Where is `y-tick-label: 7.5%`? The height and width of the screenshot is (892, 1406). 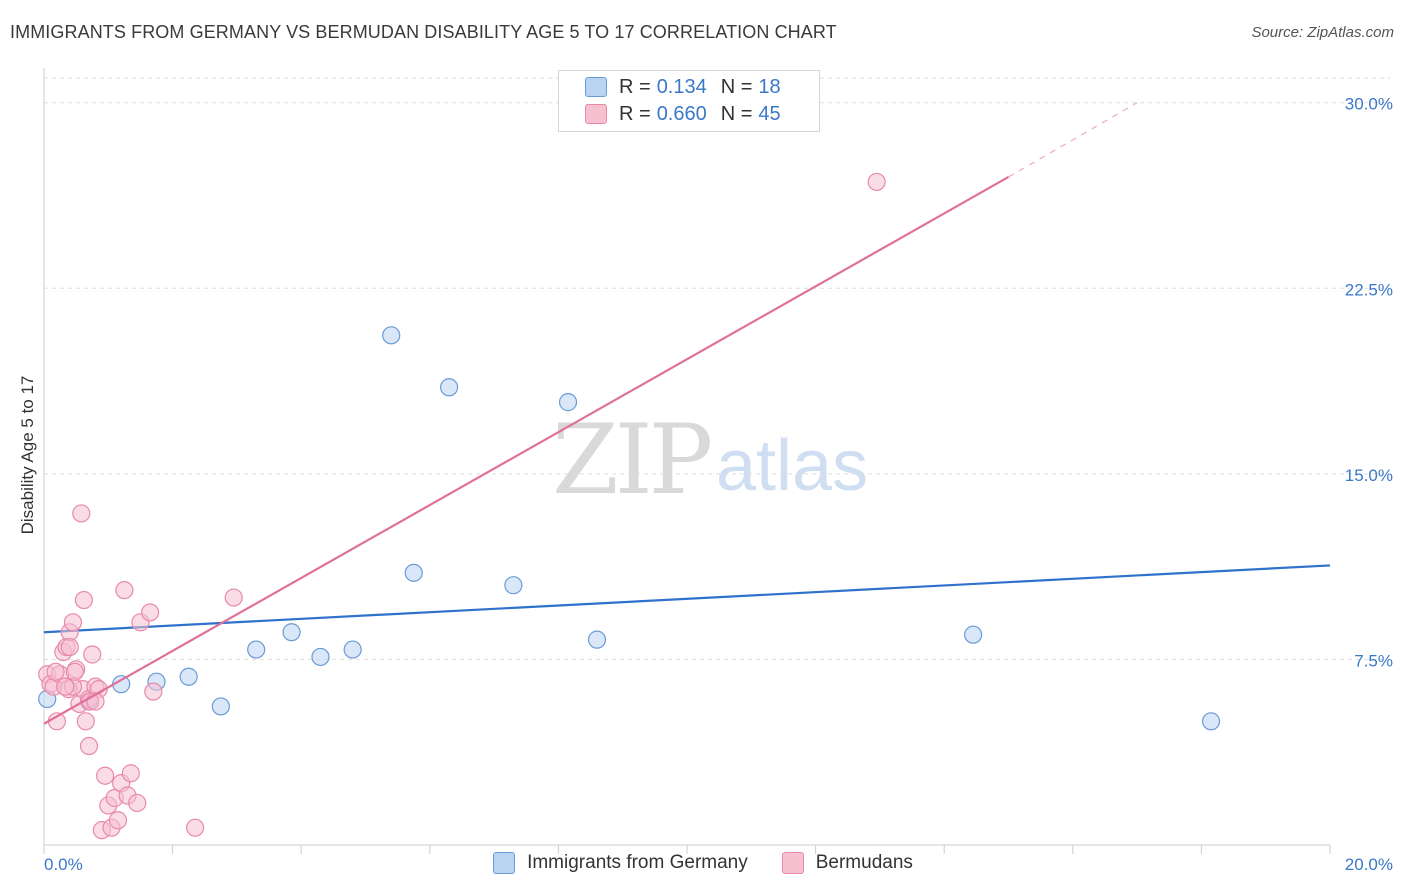 y-tick-label: 7.5% is located at coordinates (1373, 660).